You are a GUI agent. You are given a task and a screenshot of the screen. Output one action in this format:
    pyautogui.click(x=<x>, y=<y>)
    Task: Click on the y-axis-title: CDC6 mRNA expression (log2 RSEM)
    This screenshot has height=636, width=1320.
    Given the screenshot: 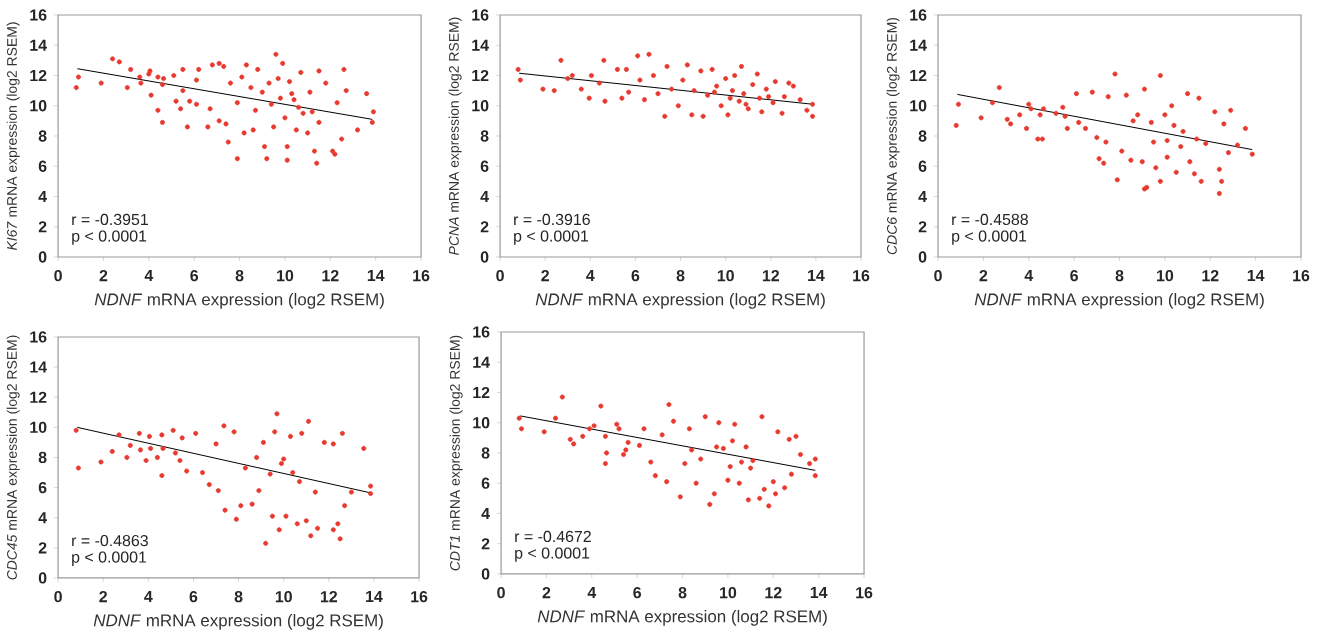 What is the action you would take?
    pyautogui.click(x=893, y=135)
    